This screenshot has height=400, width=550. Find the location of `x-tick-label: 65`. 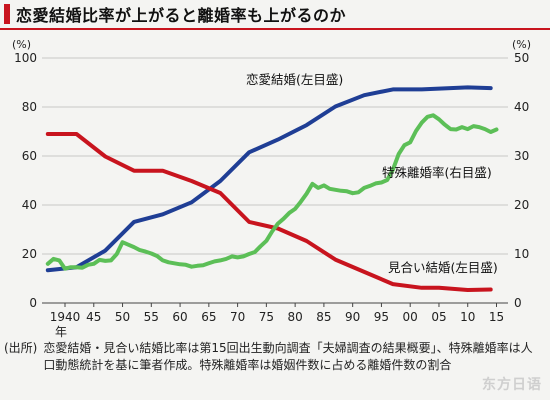

x-tick-label: 65 is located at coordinates (208, 317).